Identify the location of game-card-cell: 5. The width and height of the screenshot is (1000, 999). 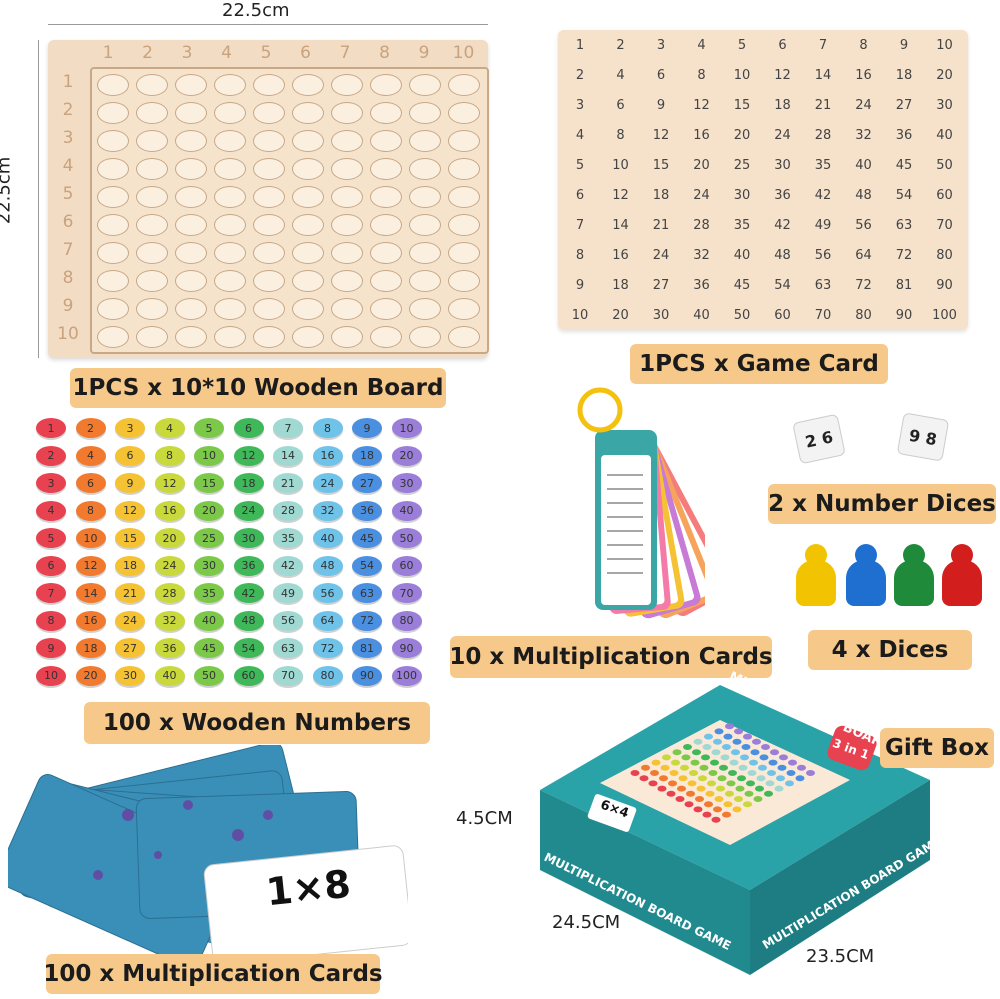
(742, 45).